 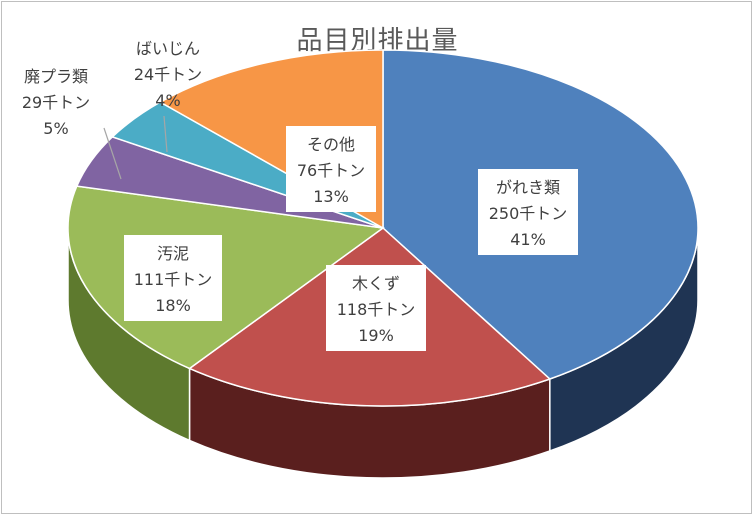 What do you see at coordinates (55, 128) in the screenshot?
I see `data-label-percent-3: 5%` at bounding box center [55, 128].